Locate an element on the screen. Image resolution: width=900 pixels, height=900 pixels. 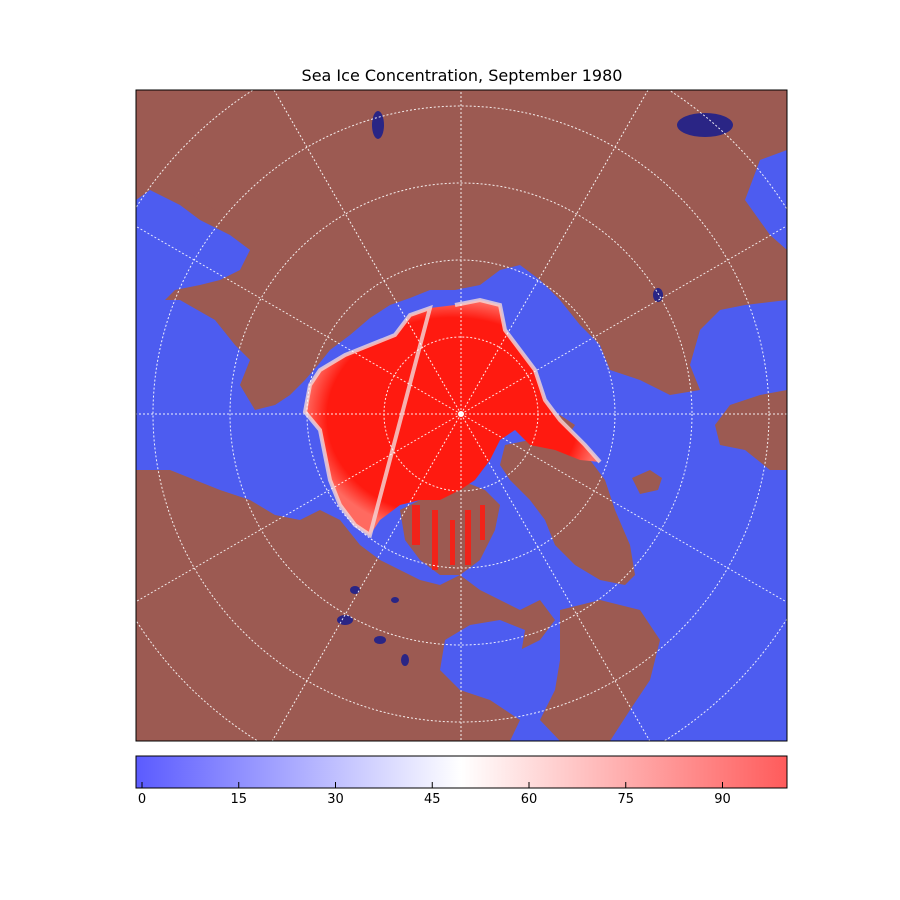
archipelago-ice is located at coordinates (448, 537).